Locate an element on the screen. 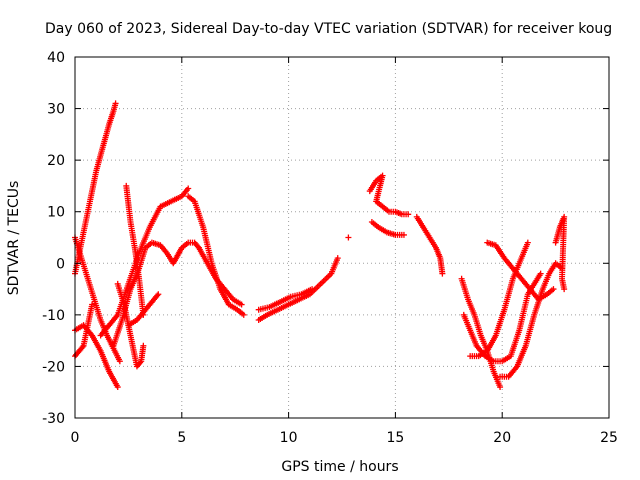  x-tick-label: 0 is located at coordinates (75, 438).